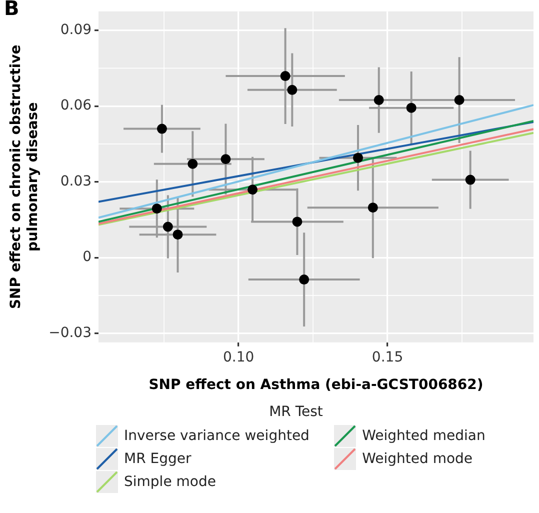 Image resolution: width=539 pixels, height=513 pixels. Describe the element at coordinates (70, 332) in the screenshot. I see `y-tick-label: −0.03` at that location.